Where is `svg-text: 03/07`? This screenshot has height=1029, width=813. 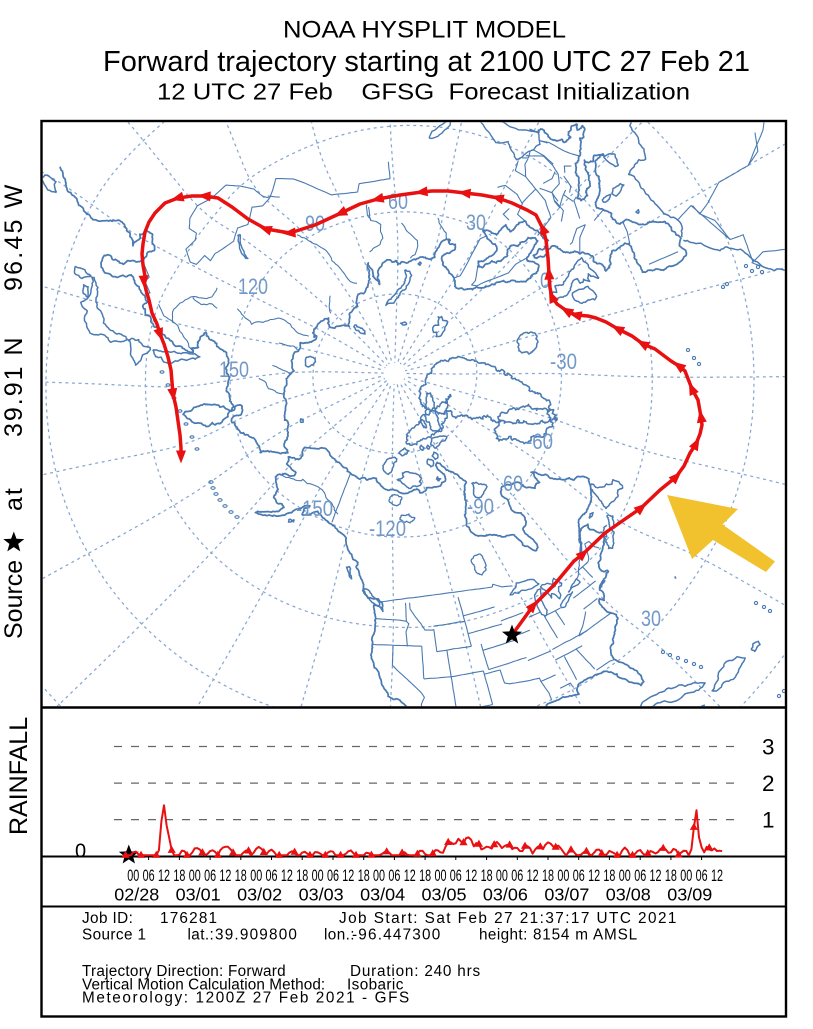 svg-text: 03/07 is located at coordinates (566, 895).